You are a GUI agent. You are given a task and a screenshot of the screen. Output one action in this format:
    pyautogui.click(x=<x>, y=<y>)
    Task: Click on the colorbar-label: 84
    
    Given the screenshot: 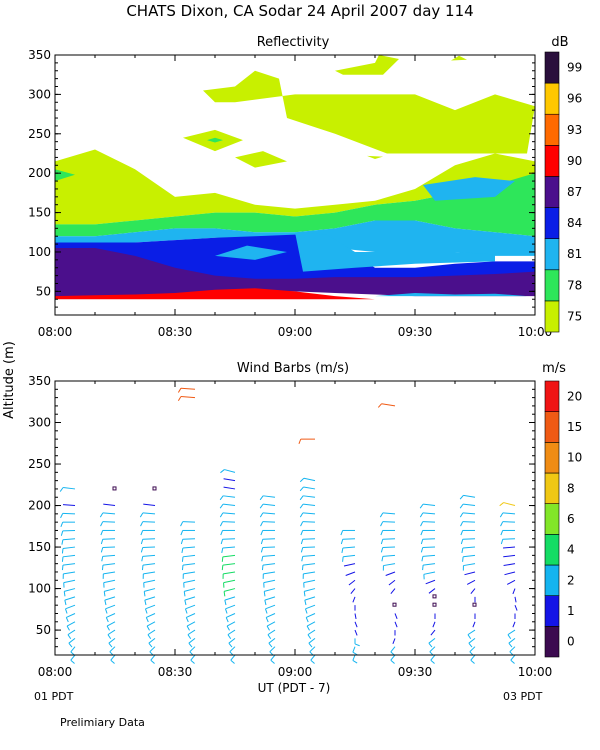 What is the action you would take?
    pyautogui.click(x=574, y=223)
    